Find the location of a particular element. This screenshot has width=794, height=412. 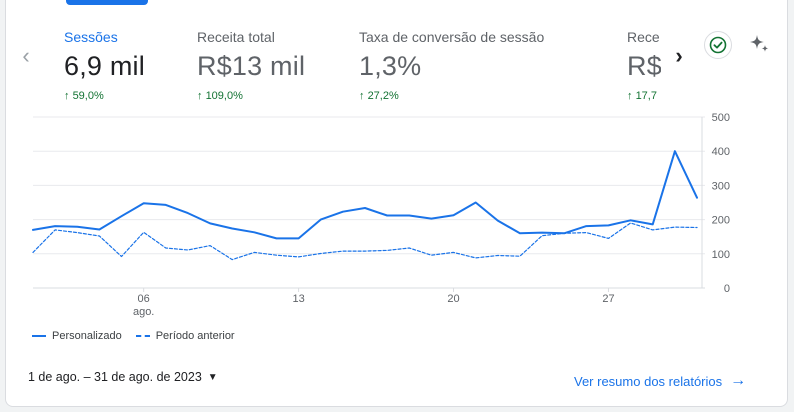

caret-down-icon: ▼ is located at coordinates (212, 377).